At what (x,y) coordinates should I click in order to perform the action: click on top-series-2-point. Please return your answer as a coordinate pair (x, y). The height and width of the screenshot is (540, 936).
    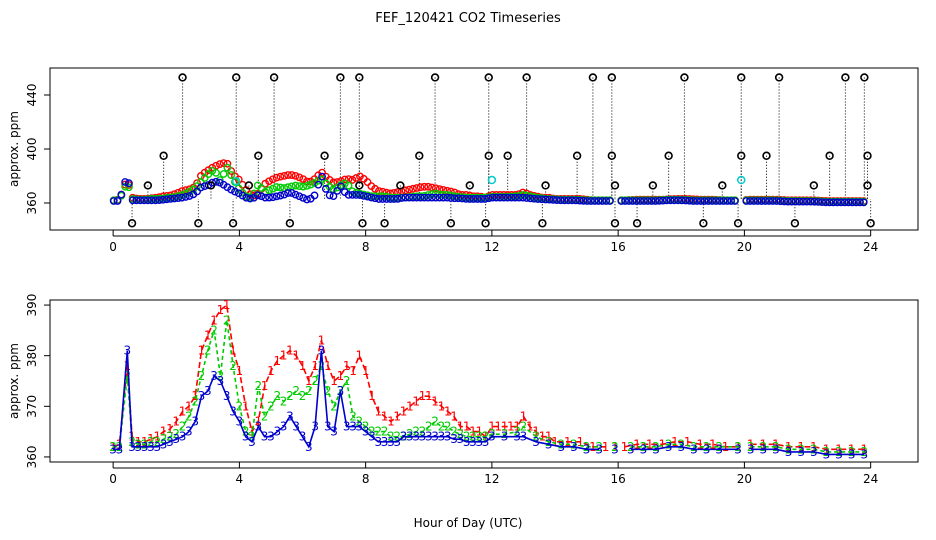
    Looking at the image, I should click on (219, 180).